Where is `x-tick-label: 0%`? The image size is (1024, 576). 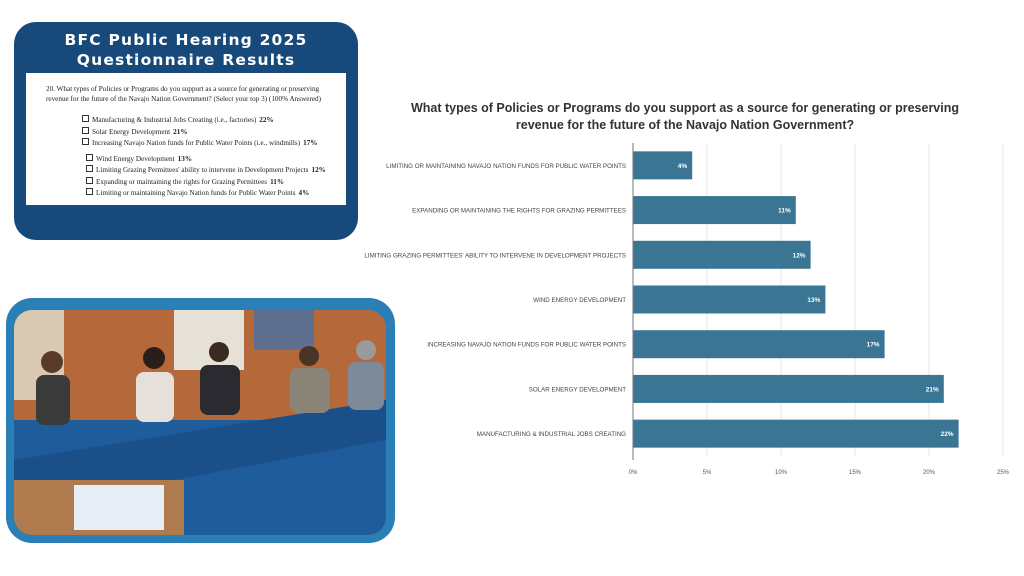 x-tick-label: 0% is located at coordinates (633, 473).